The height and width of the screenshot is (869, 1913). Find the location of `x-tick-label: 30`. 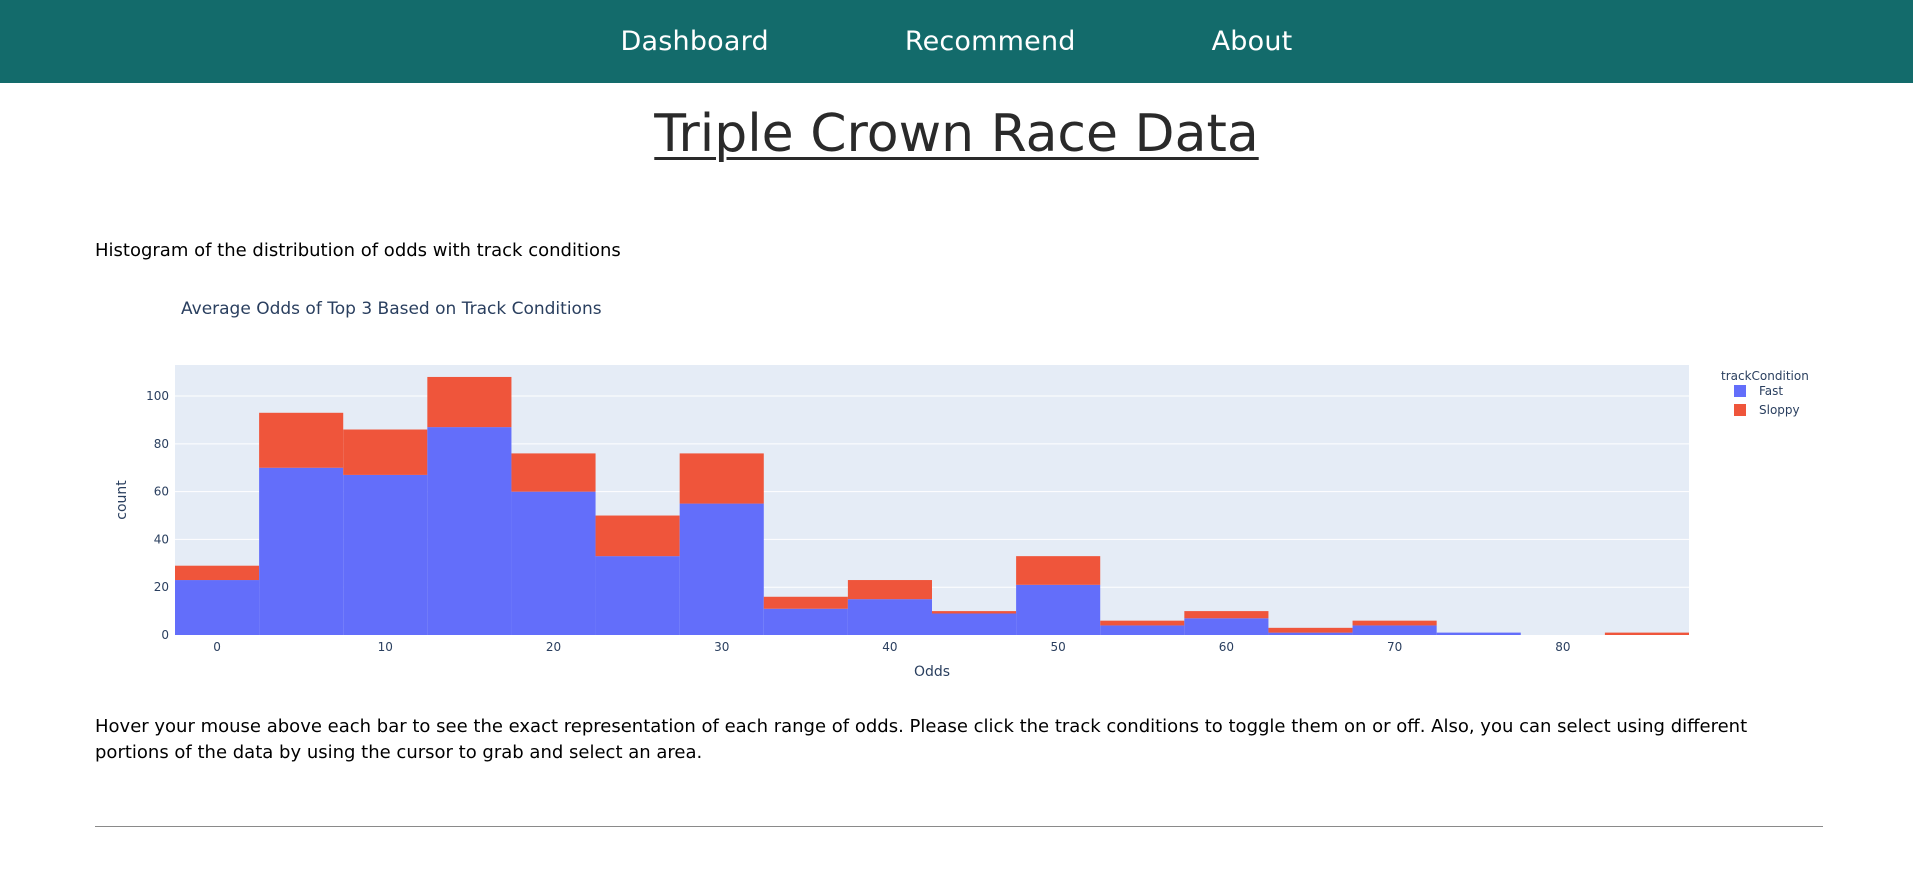

x-tick-label: 30 is located at coordinates (721, 647).